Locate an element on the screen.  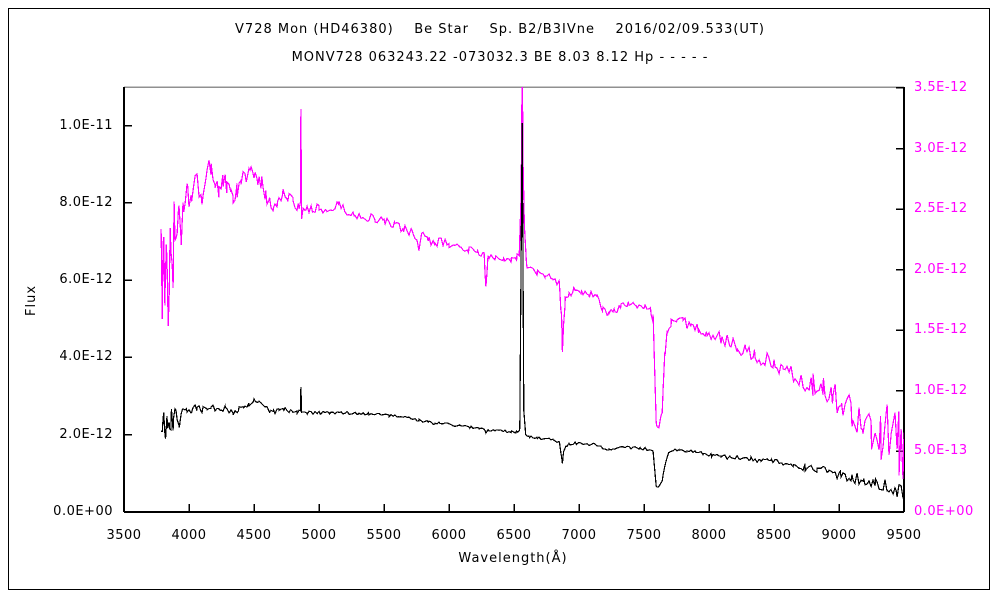
right-axis-tick-label: 5.0E-13 is located at coordinates (941, 451).